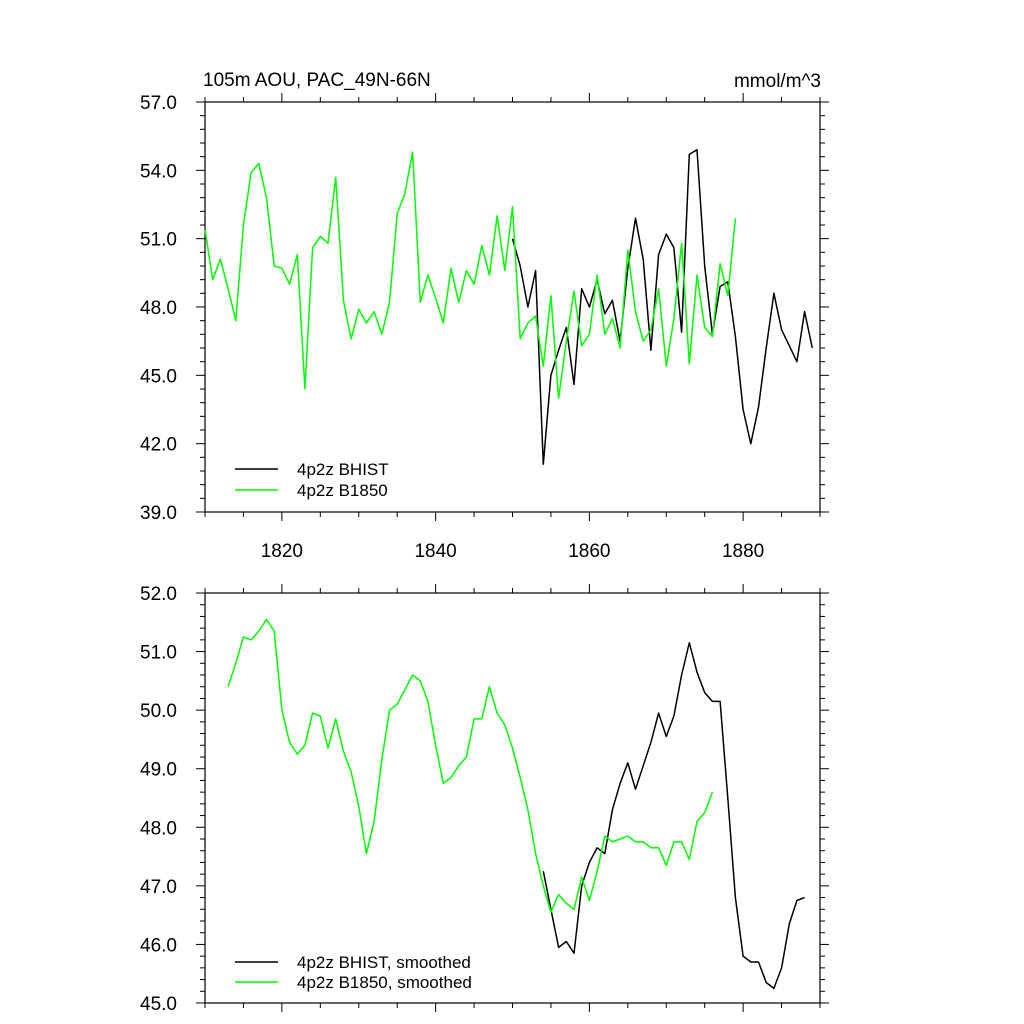 The height and width of the screenshot is (1024, 1024). What do you see at coordinates (158, 445) in the screenshot?
I see `y-tick-label: 42.0` at bounding box center [158, 445].